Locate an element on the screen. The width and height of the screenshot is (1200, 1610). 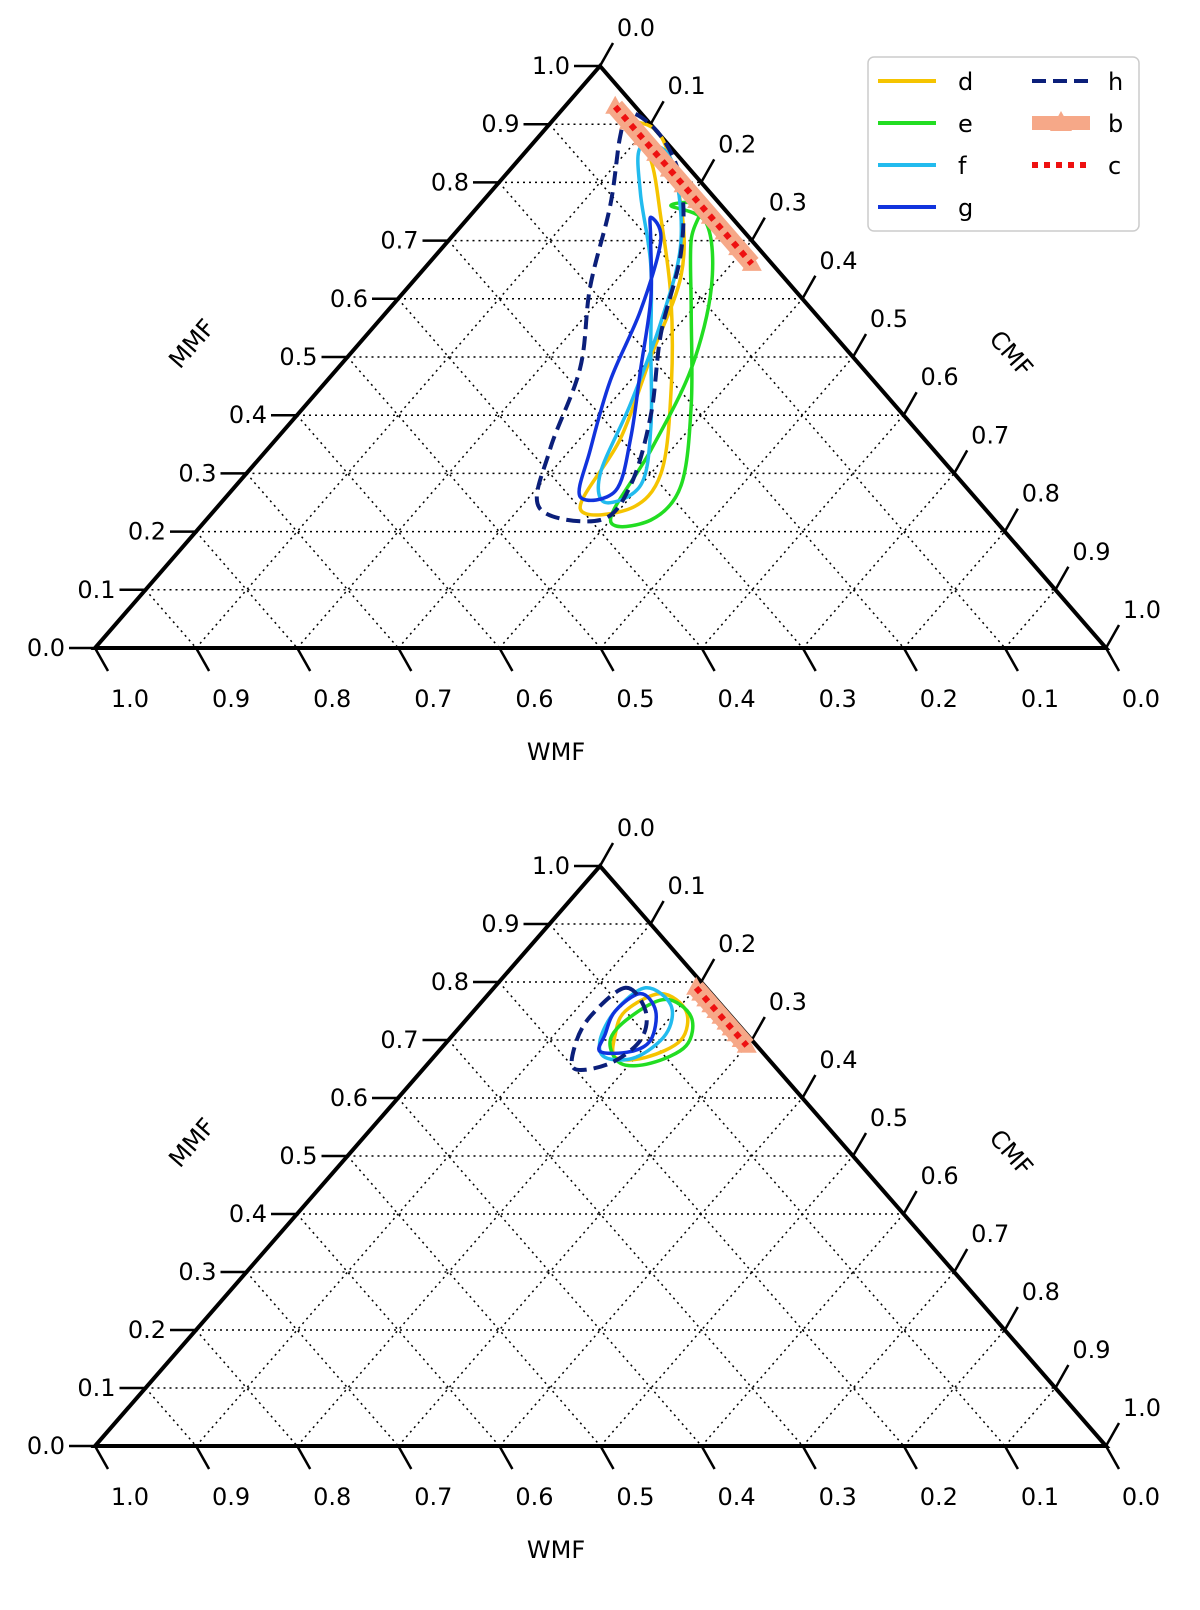
legend-label: h is located at coordinates (1115, 82).